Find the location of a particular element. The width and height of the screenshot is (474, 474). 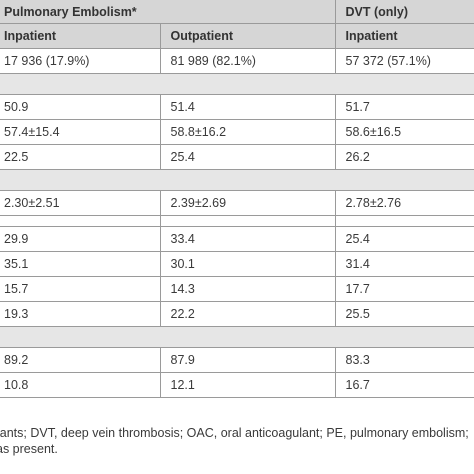

cell-dvt-inpatient: 26.2 is located at coordinates (404, 157).